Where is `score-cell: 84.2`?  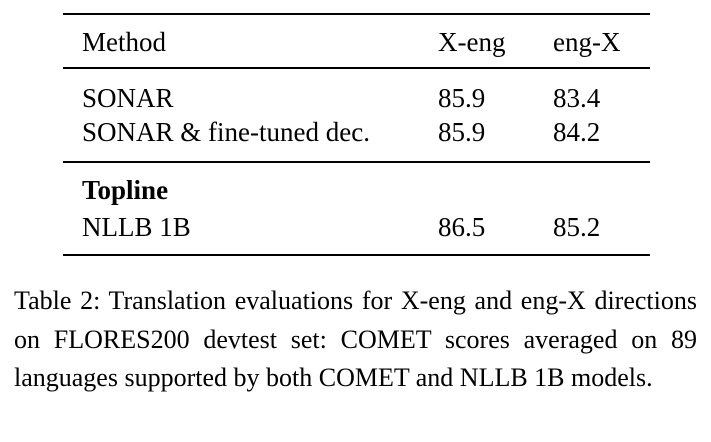
score-cell: 84.2 is located at coordinates (577, 132).